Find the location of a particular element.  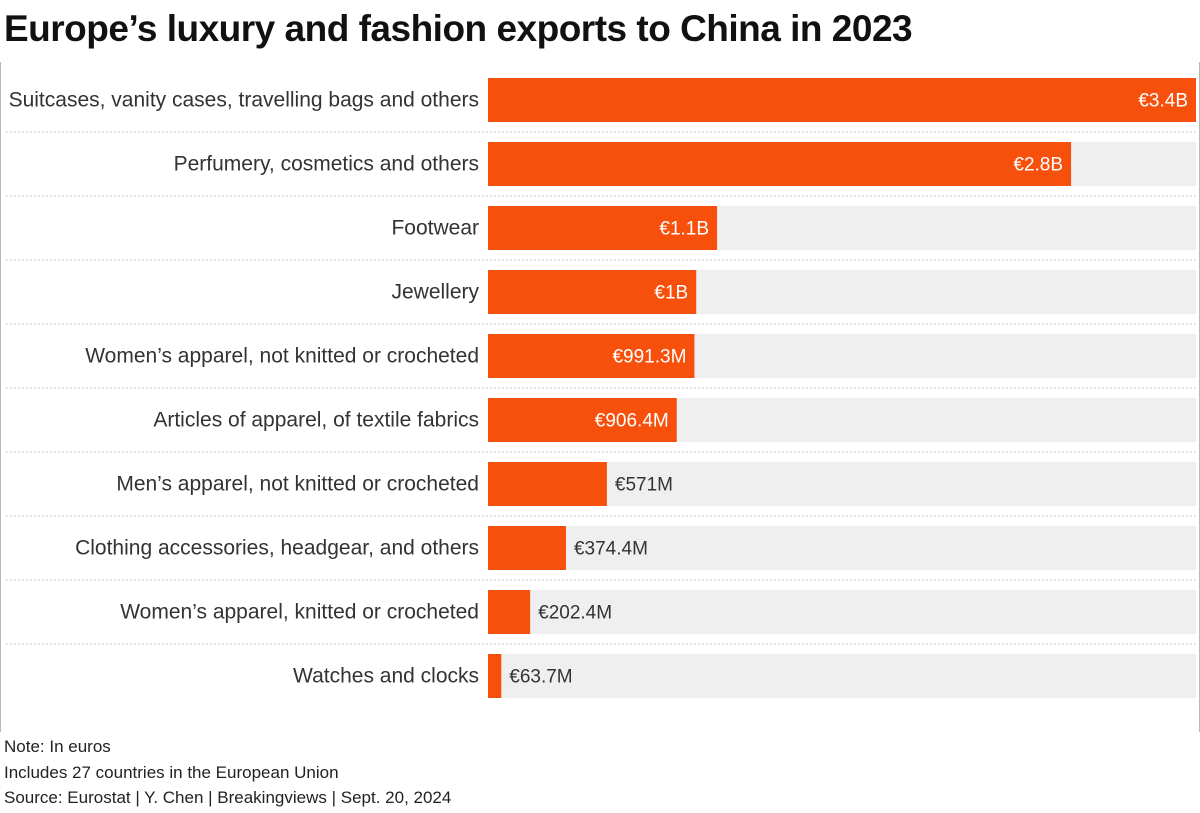

category-label: Perfumery, cosmetics and others is located at coordinates (326, 164).